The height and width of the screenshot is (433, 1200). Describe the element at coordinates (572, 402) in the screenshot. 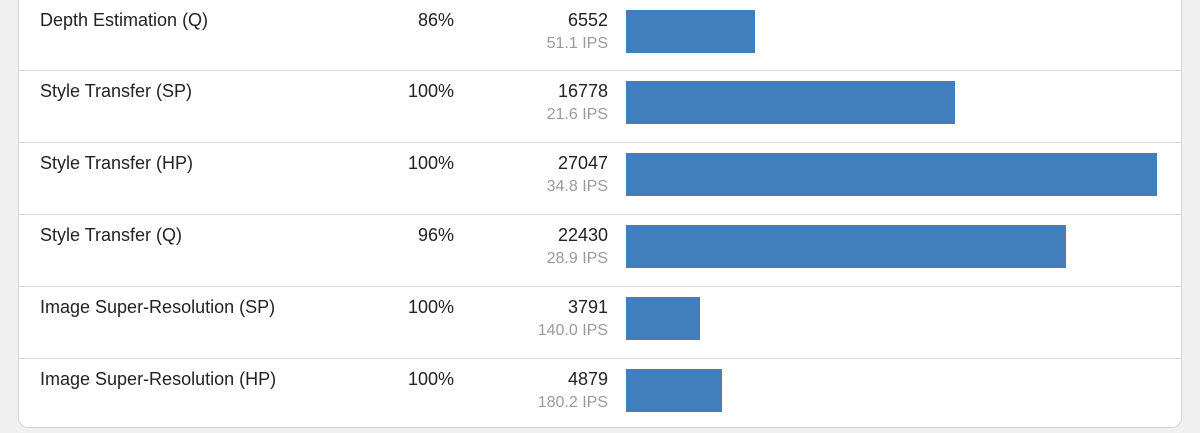

I see `ips-value: 180.2 IPS` at that location.